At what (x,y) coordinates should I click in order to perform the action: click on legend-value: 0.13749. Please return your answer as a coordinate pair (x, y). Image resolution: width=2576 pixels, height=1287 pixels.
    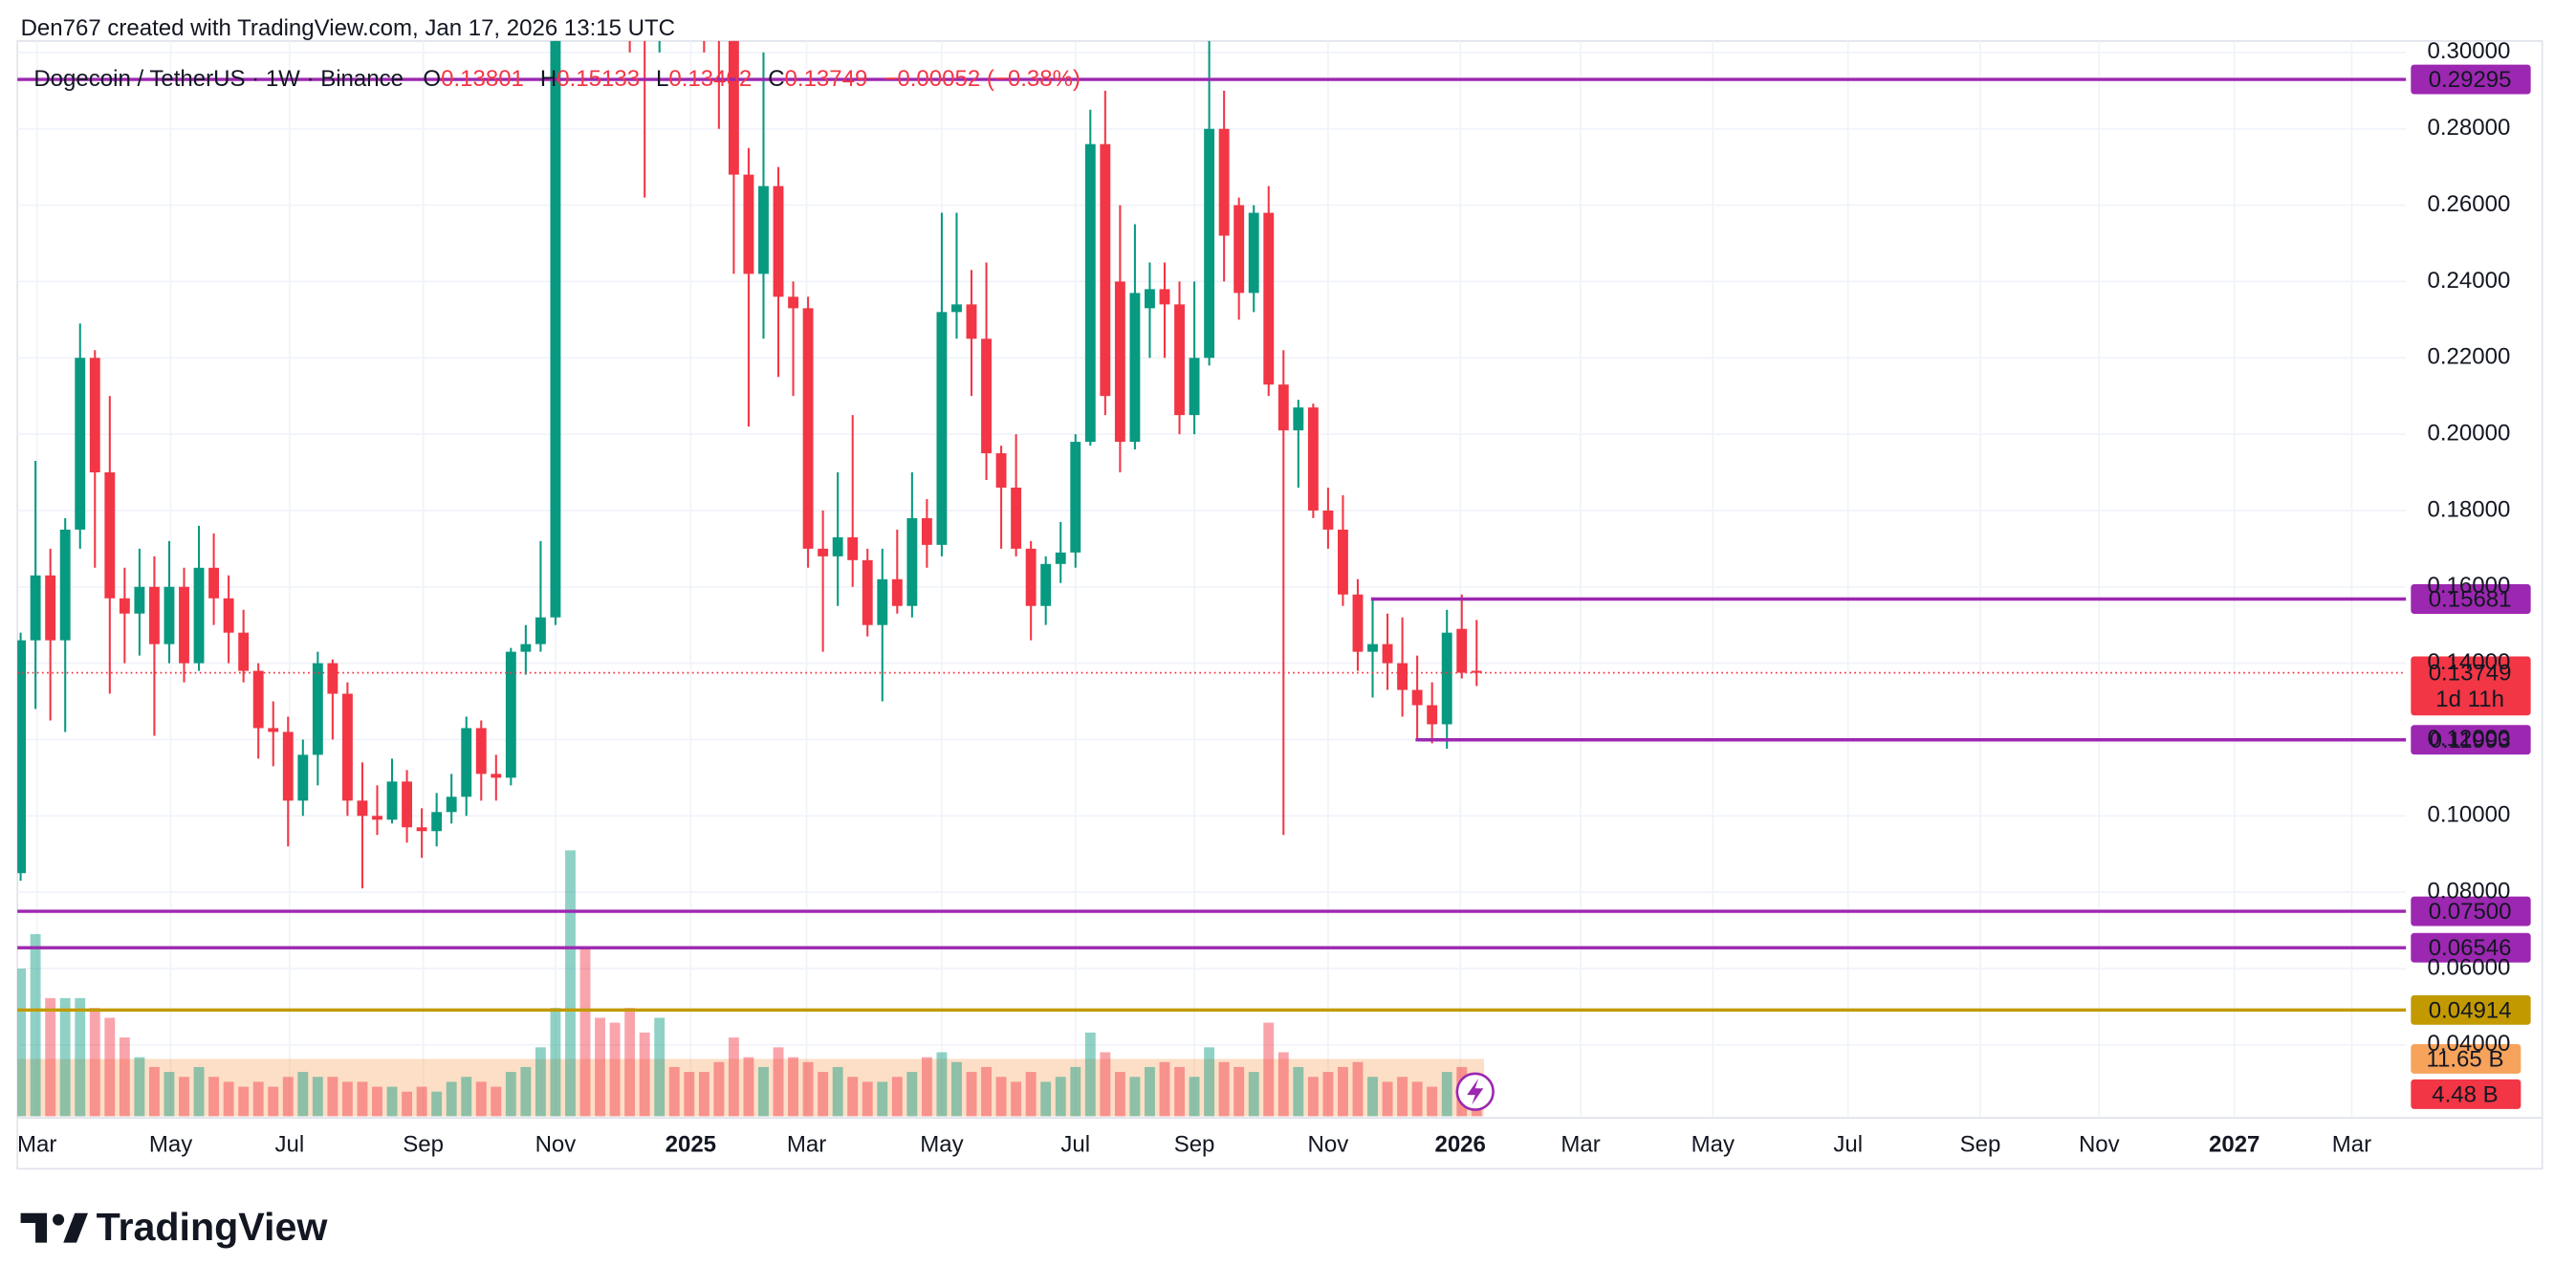
    Looking at the image, I should click on (826, 79).